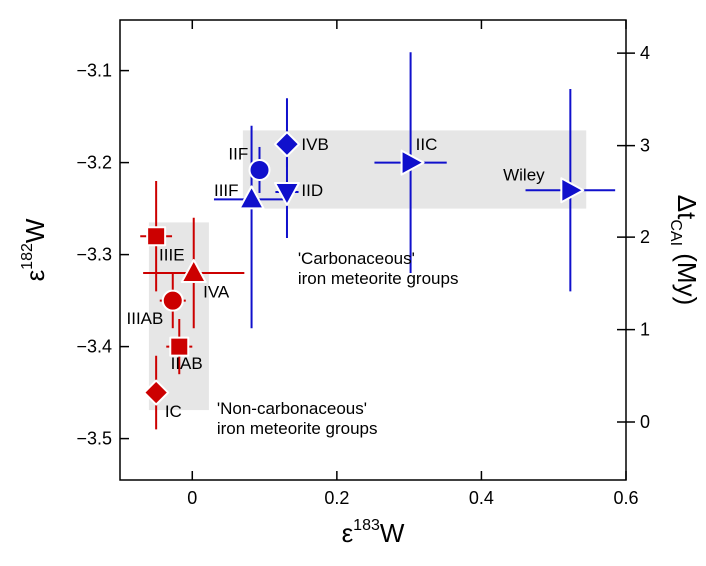  Describe the element at coordinates (173, 411) in the screenshot. I see `point-label-ic: IC` at that location.